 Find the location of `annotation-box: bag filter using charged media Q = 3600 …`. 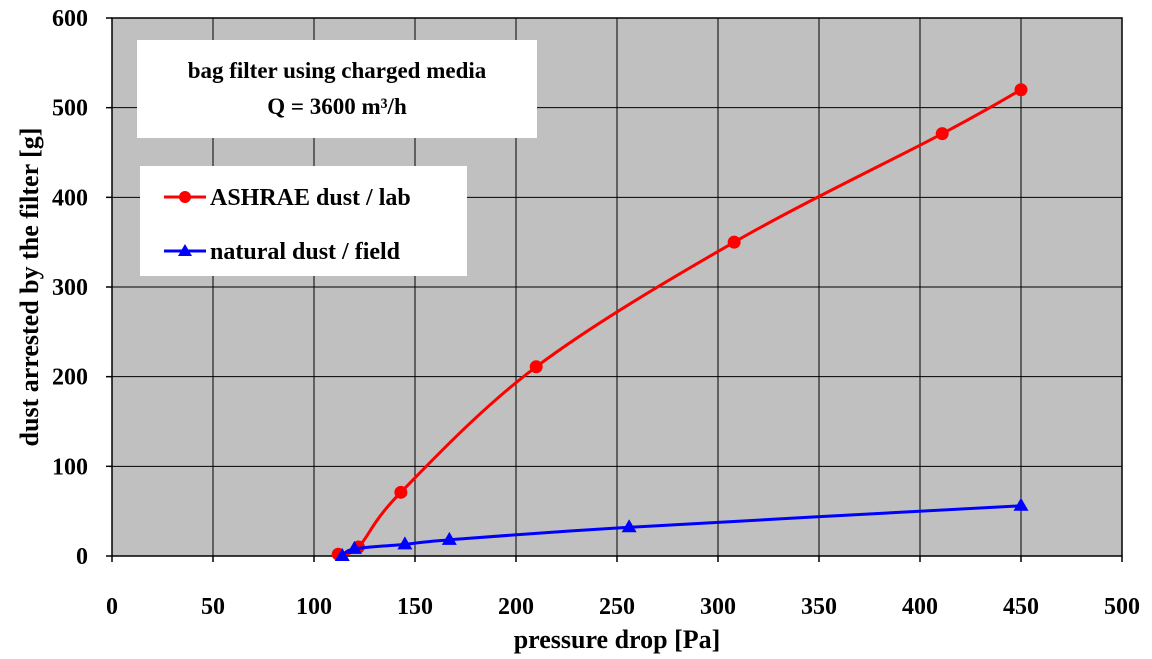

annotation-box: bag filter using charged media Q = 3600 … is located at coordinates (337, 89).